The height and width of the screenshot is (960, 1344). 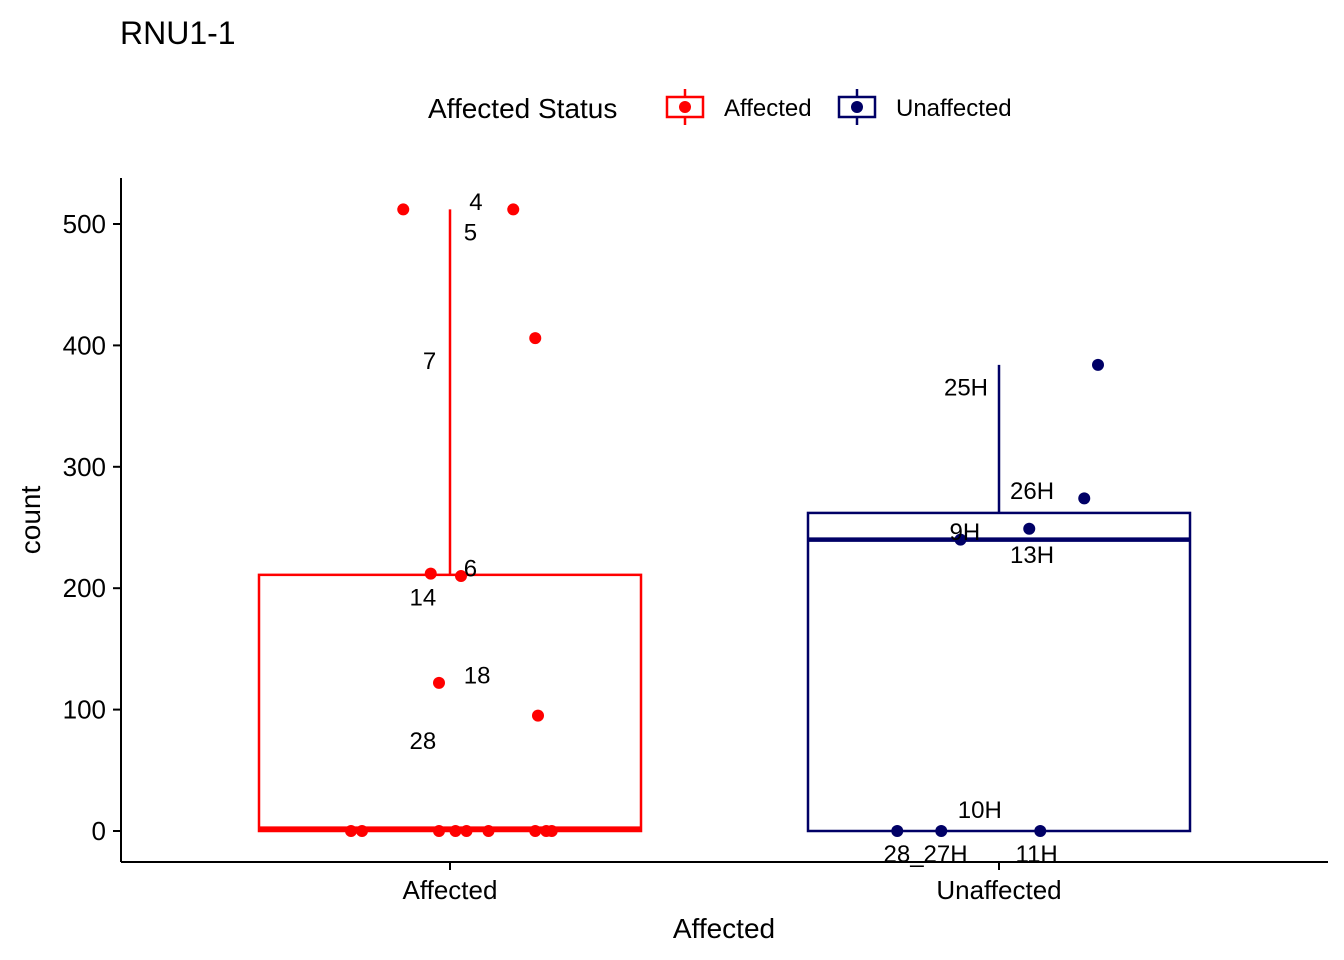 I want to click on y-tick-label: 300, so click(x=84, y=467).